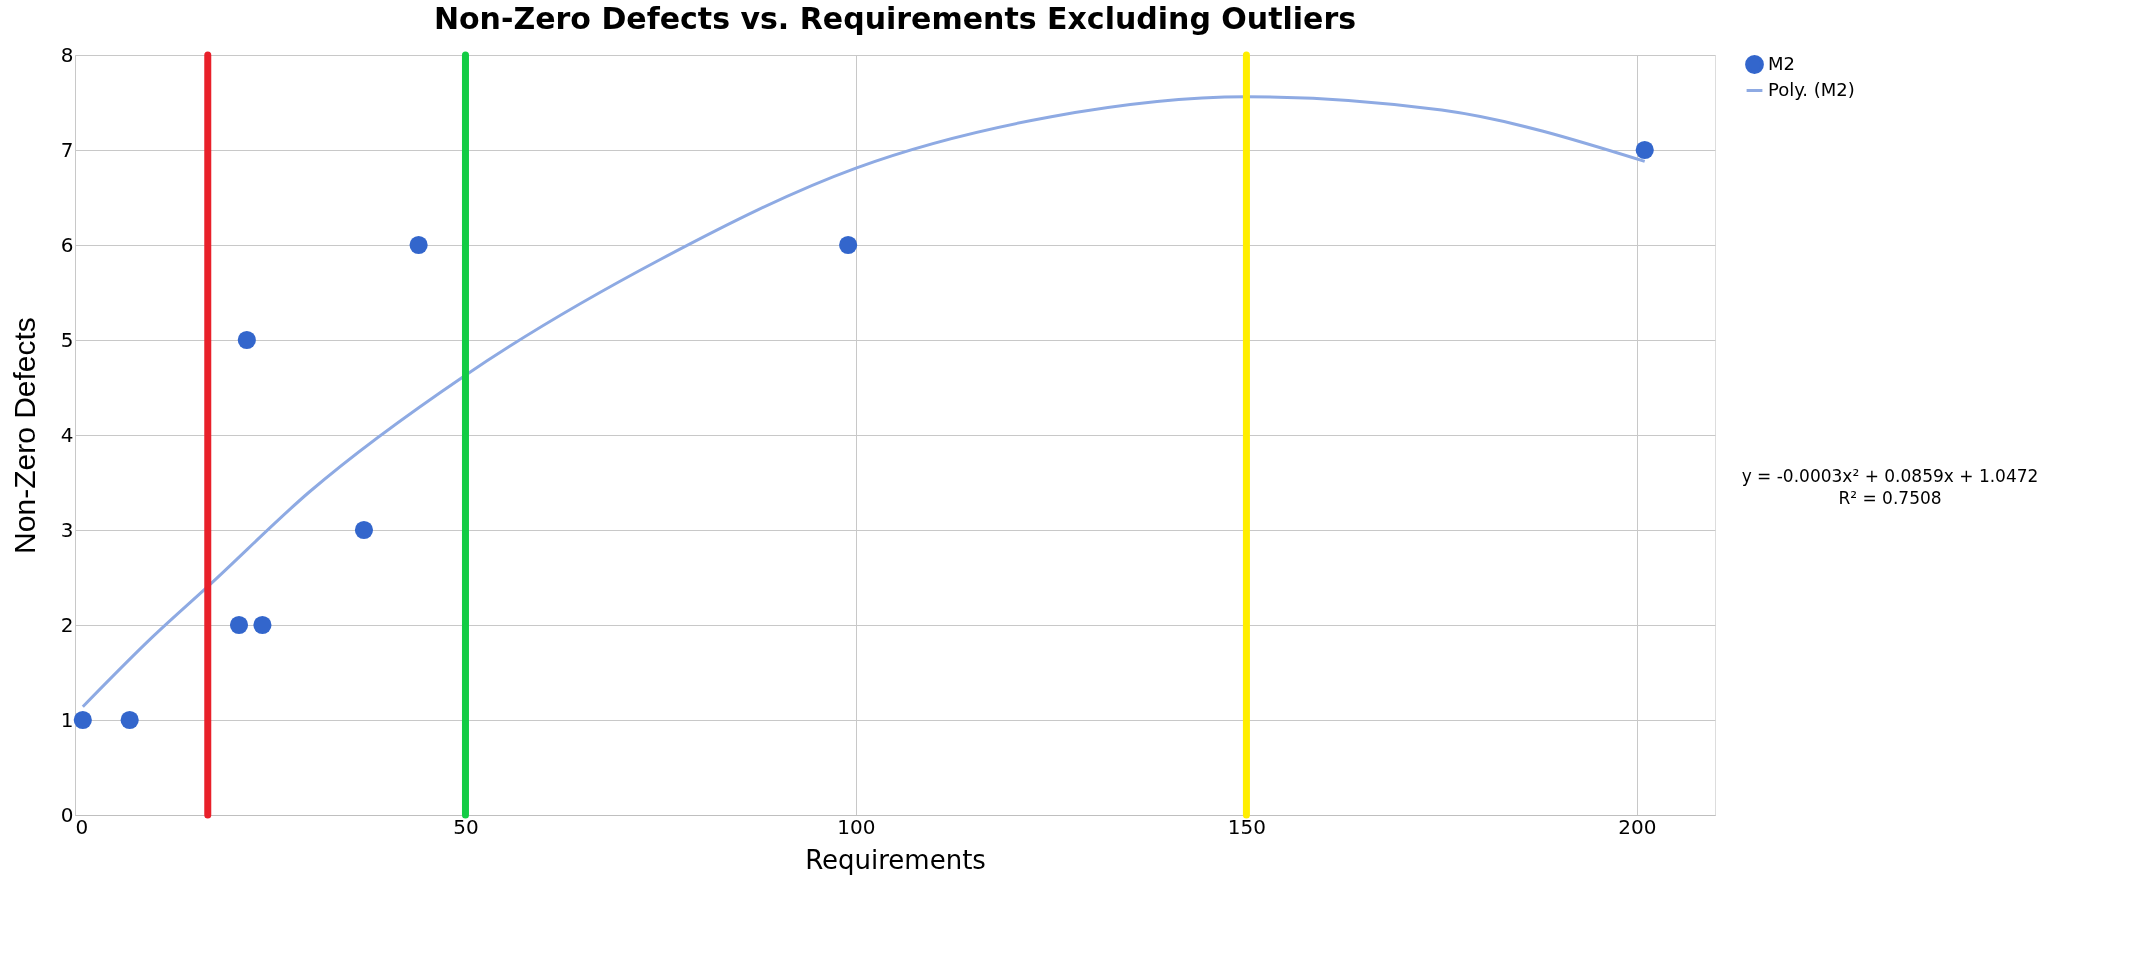 The height and width of the screenshot is (955, 2142). Describe the element at coordinates (67, 149) in the screenshot. I see `y-tick-label: 7` at that location.